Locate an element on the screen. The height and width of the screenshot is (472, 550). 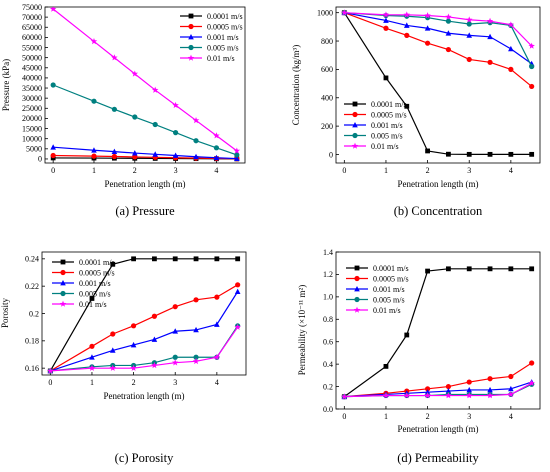
y-tick-label: 45000 is located at coordinates (32, 68).